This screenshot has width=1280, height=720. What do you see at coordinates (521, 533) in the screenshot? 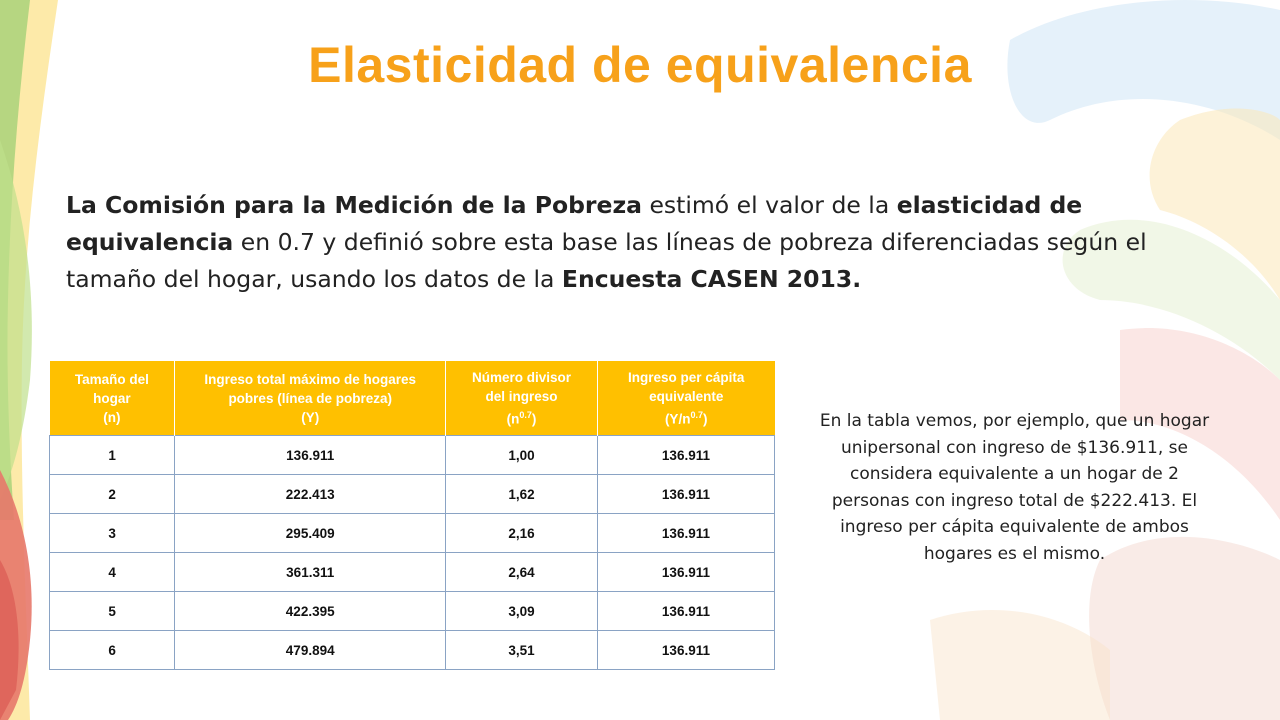
I see `cell-divisor: 2,16` at bounding box center [521, 533].